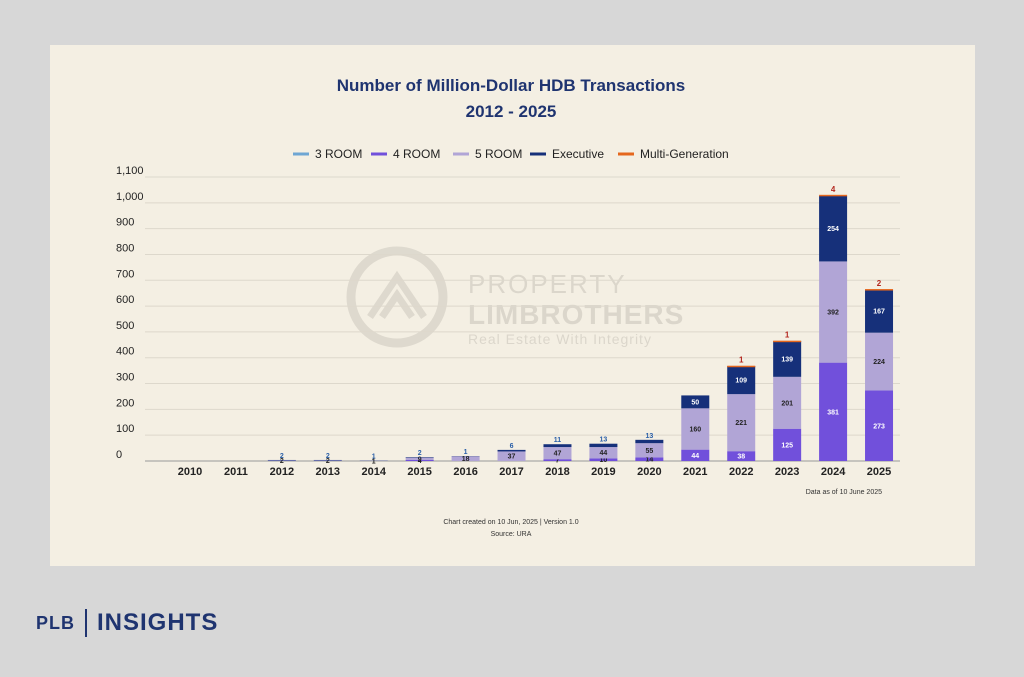  I want to click on label-2023-5-room: 201, so click(787, 403).